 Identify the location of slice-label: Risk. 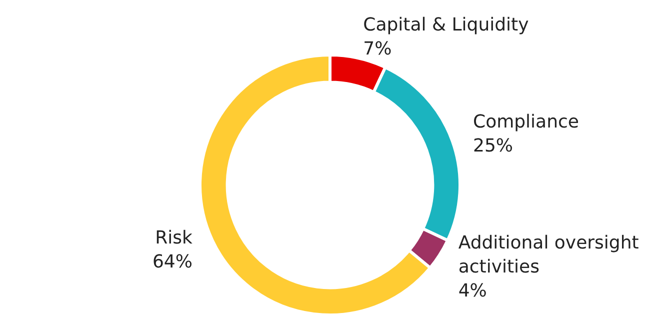
(174, 238).